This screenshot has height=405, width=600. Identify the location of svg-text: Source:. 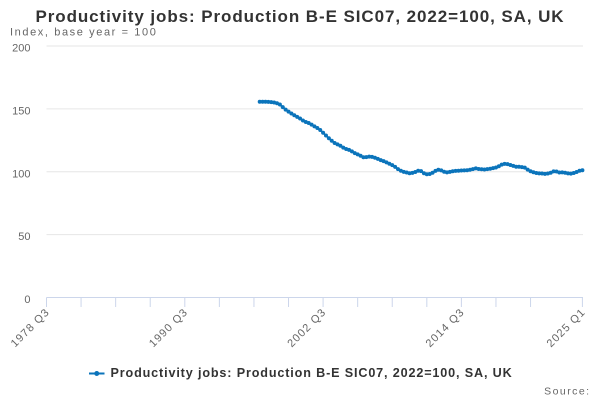
(567, 391).